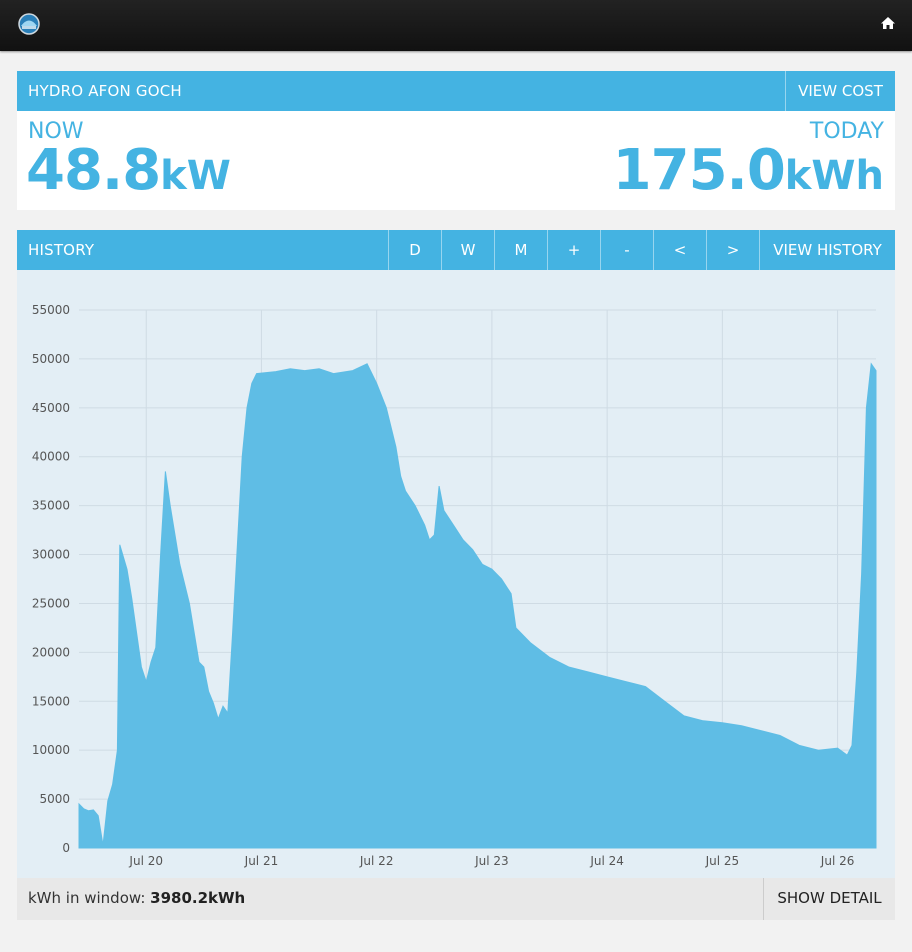 The image size is (912, 952). Describe the element at coordinates (51, 310) in the screenshot. I see `y-tick-label: 55000` at that location.